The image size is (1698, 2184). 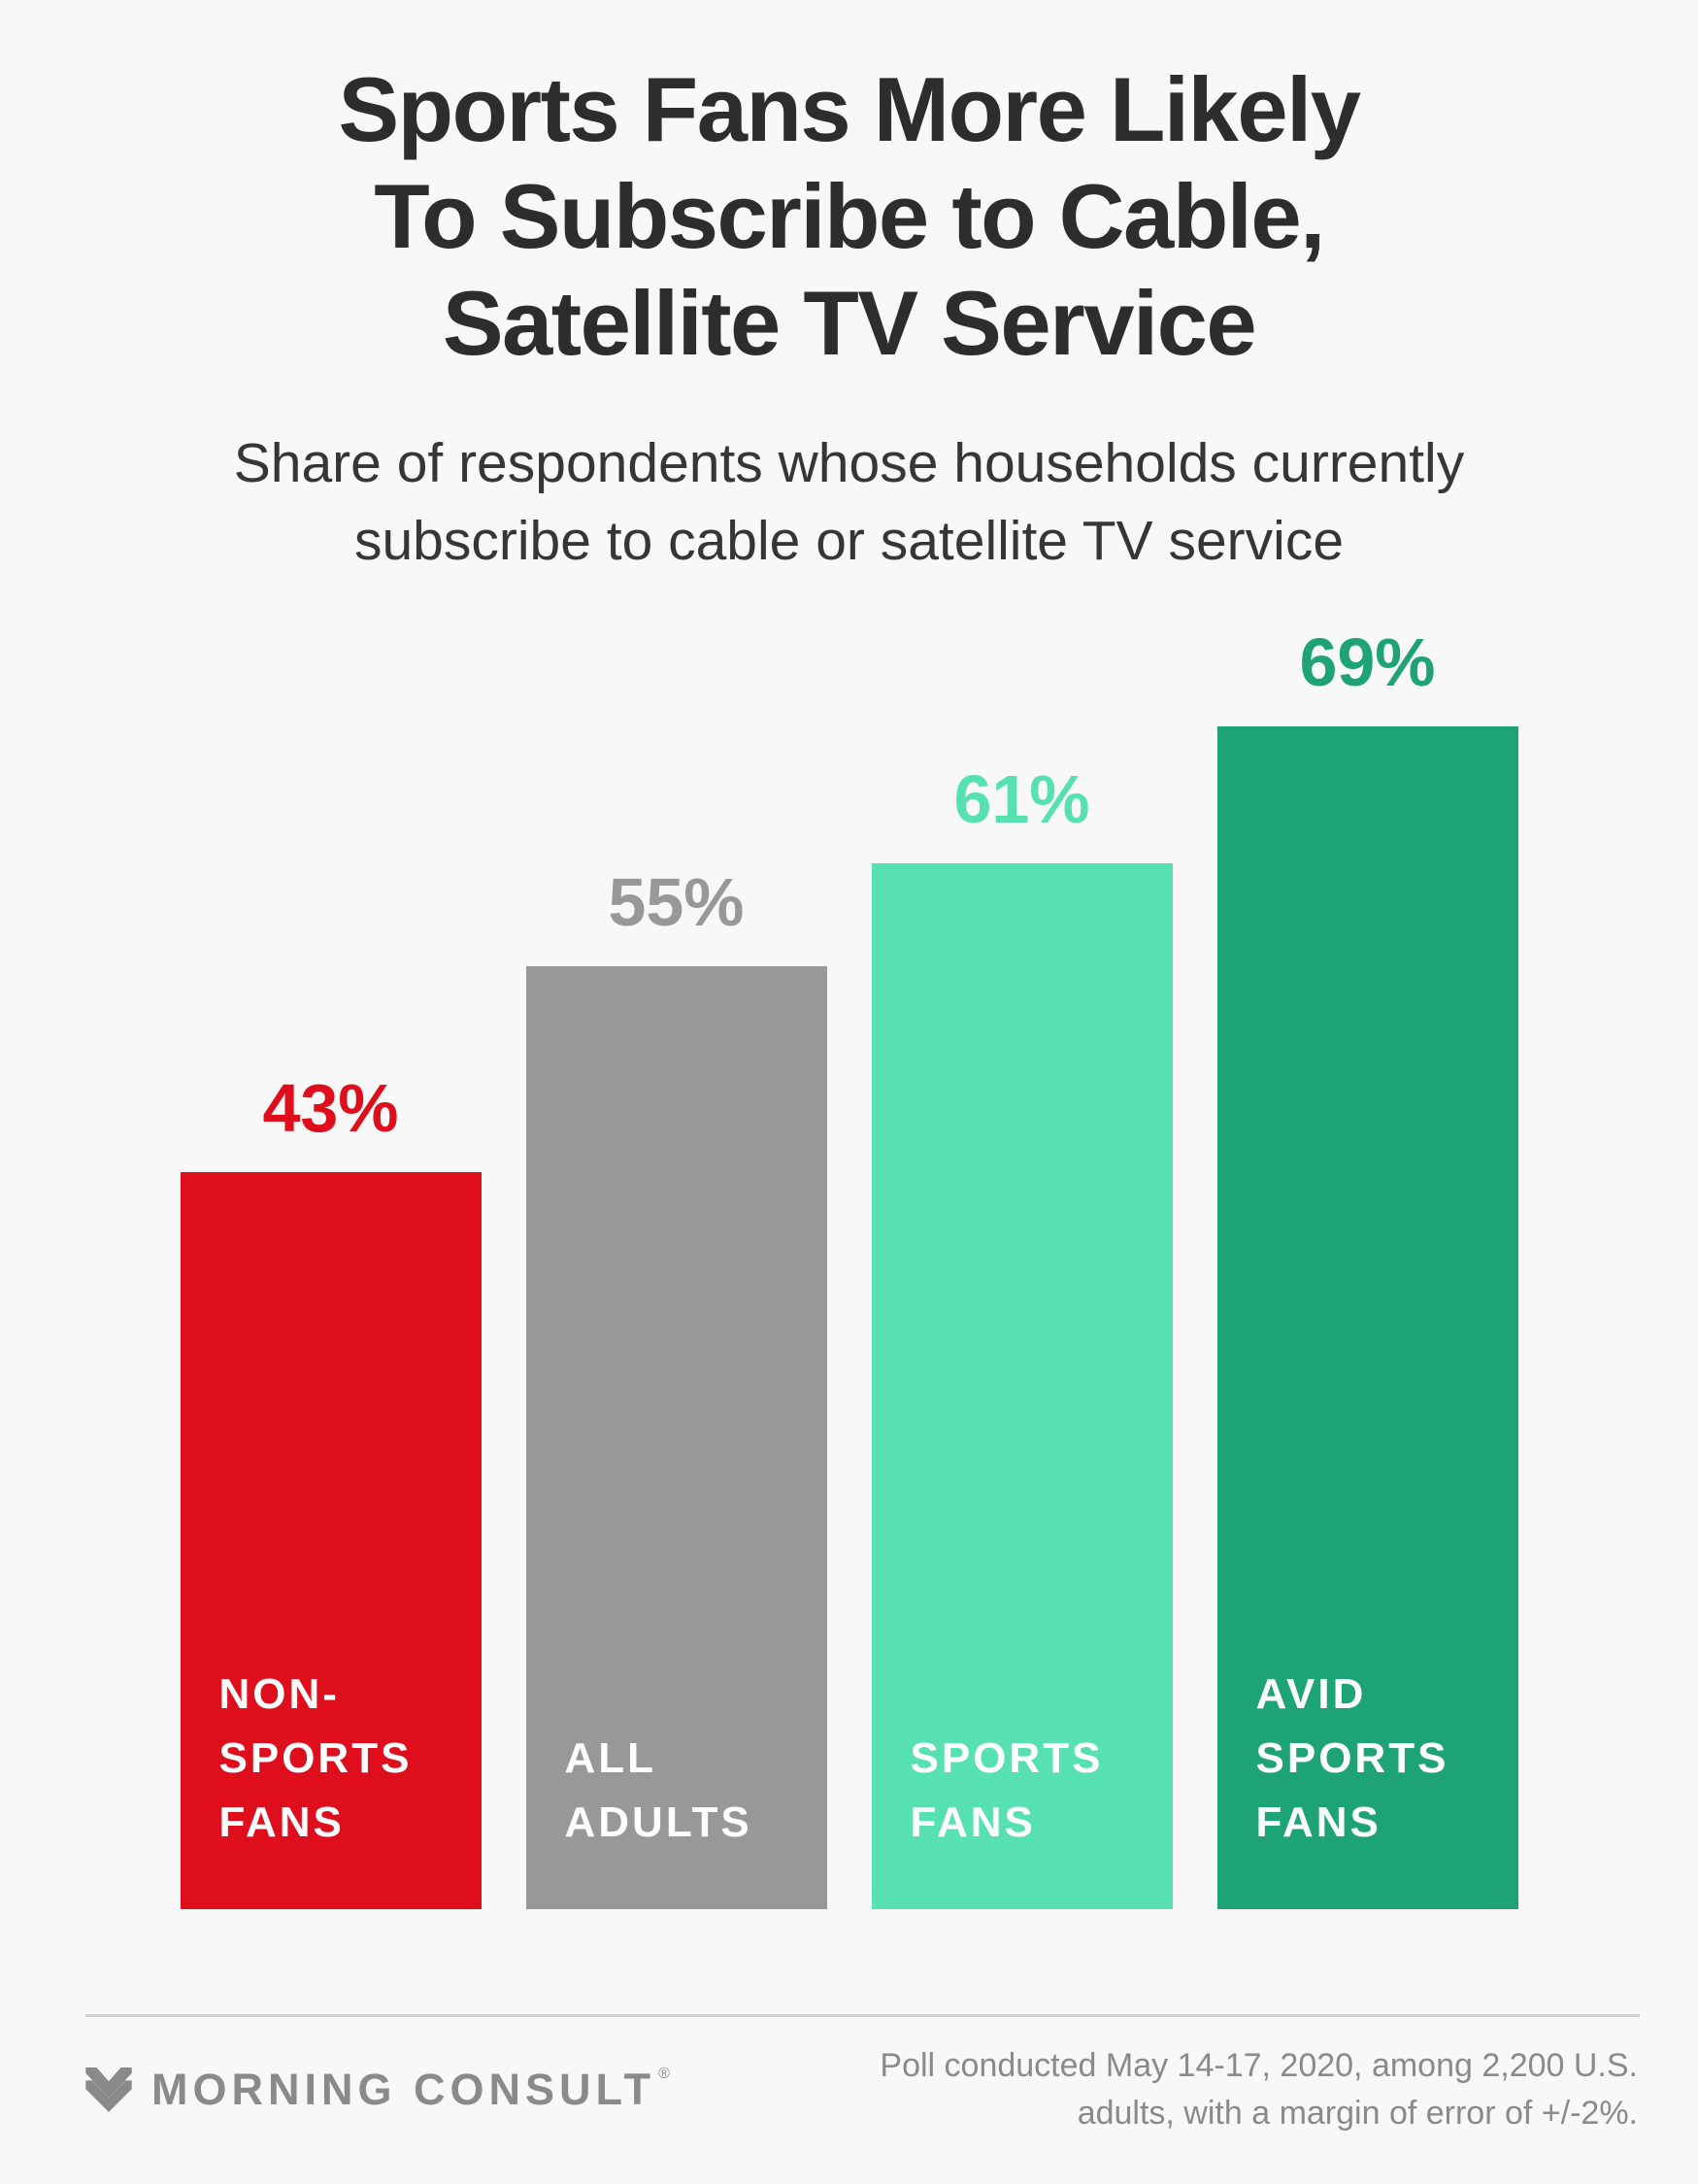 I want to click on bar-category-label-line: AVID, so click(x=1311, y=1693).